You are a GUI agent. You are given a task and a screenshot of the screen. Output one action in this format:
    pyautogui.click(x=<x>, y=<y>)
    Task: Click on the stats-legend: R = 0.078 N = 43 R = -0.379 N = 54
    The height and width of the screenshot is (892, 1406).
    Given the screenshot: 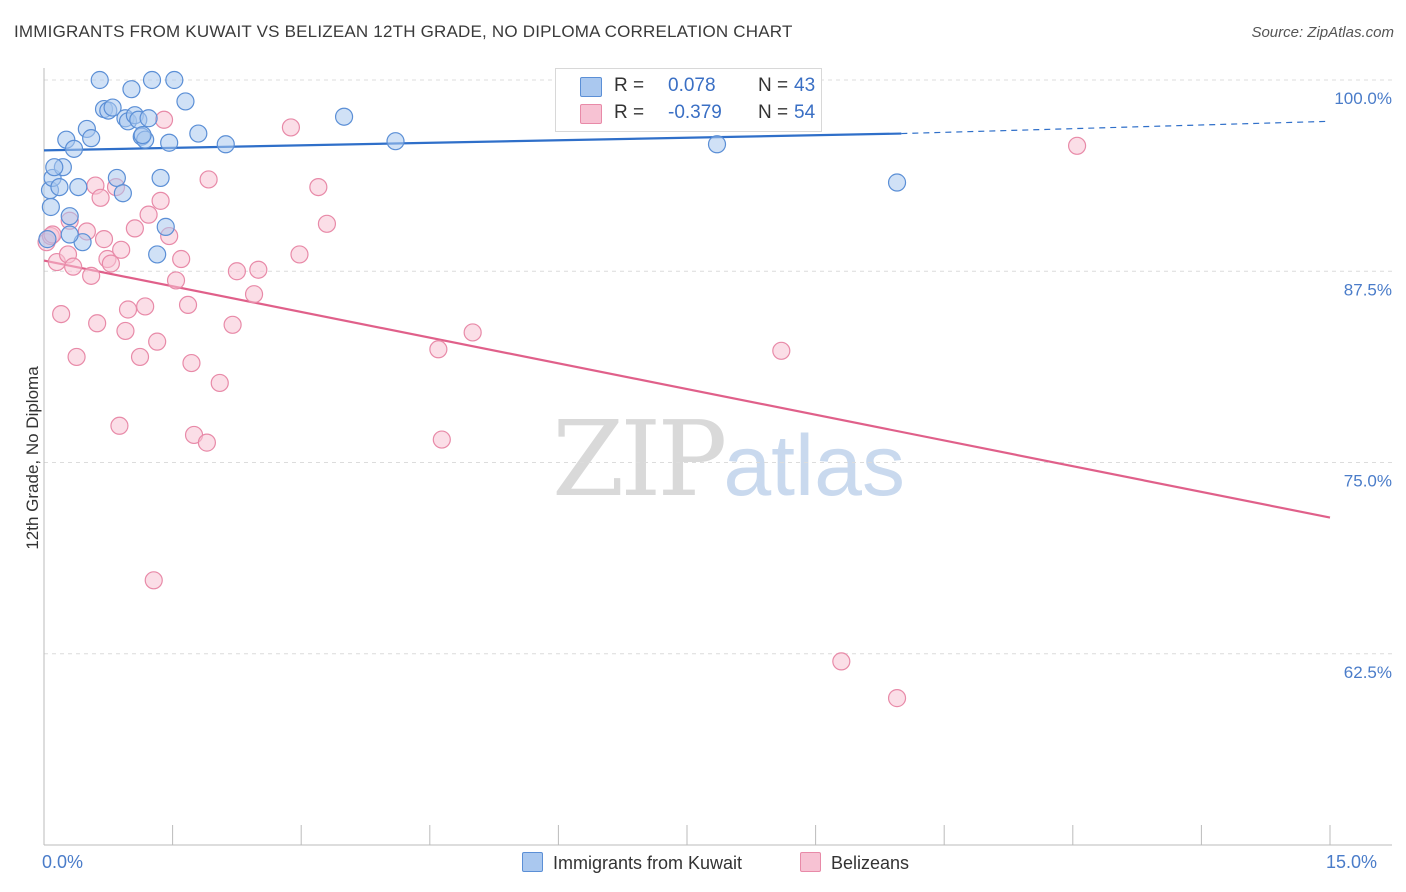 What is the action you would take?
    pyautogui.click(x=688, y=100)
    